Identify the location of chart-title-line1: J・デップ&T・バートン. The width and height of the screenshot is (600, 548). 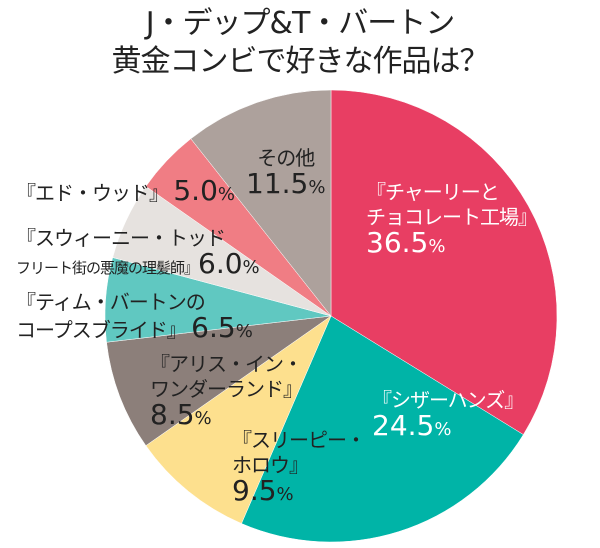
(300, 23).